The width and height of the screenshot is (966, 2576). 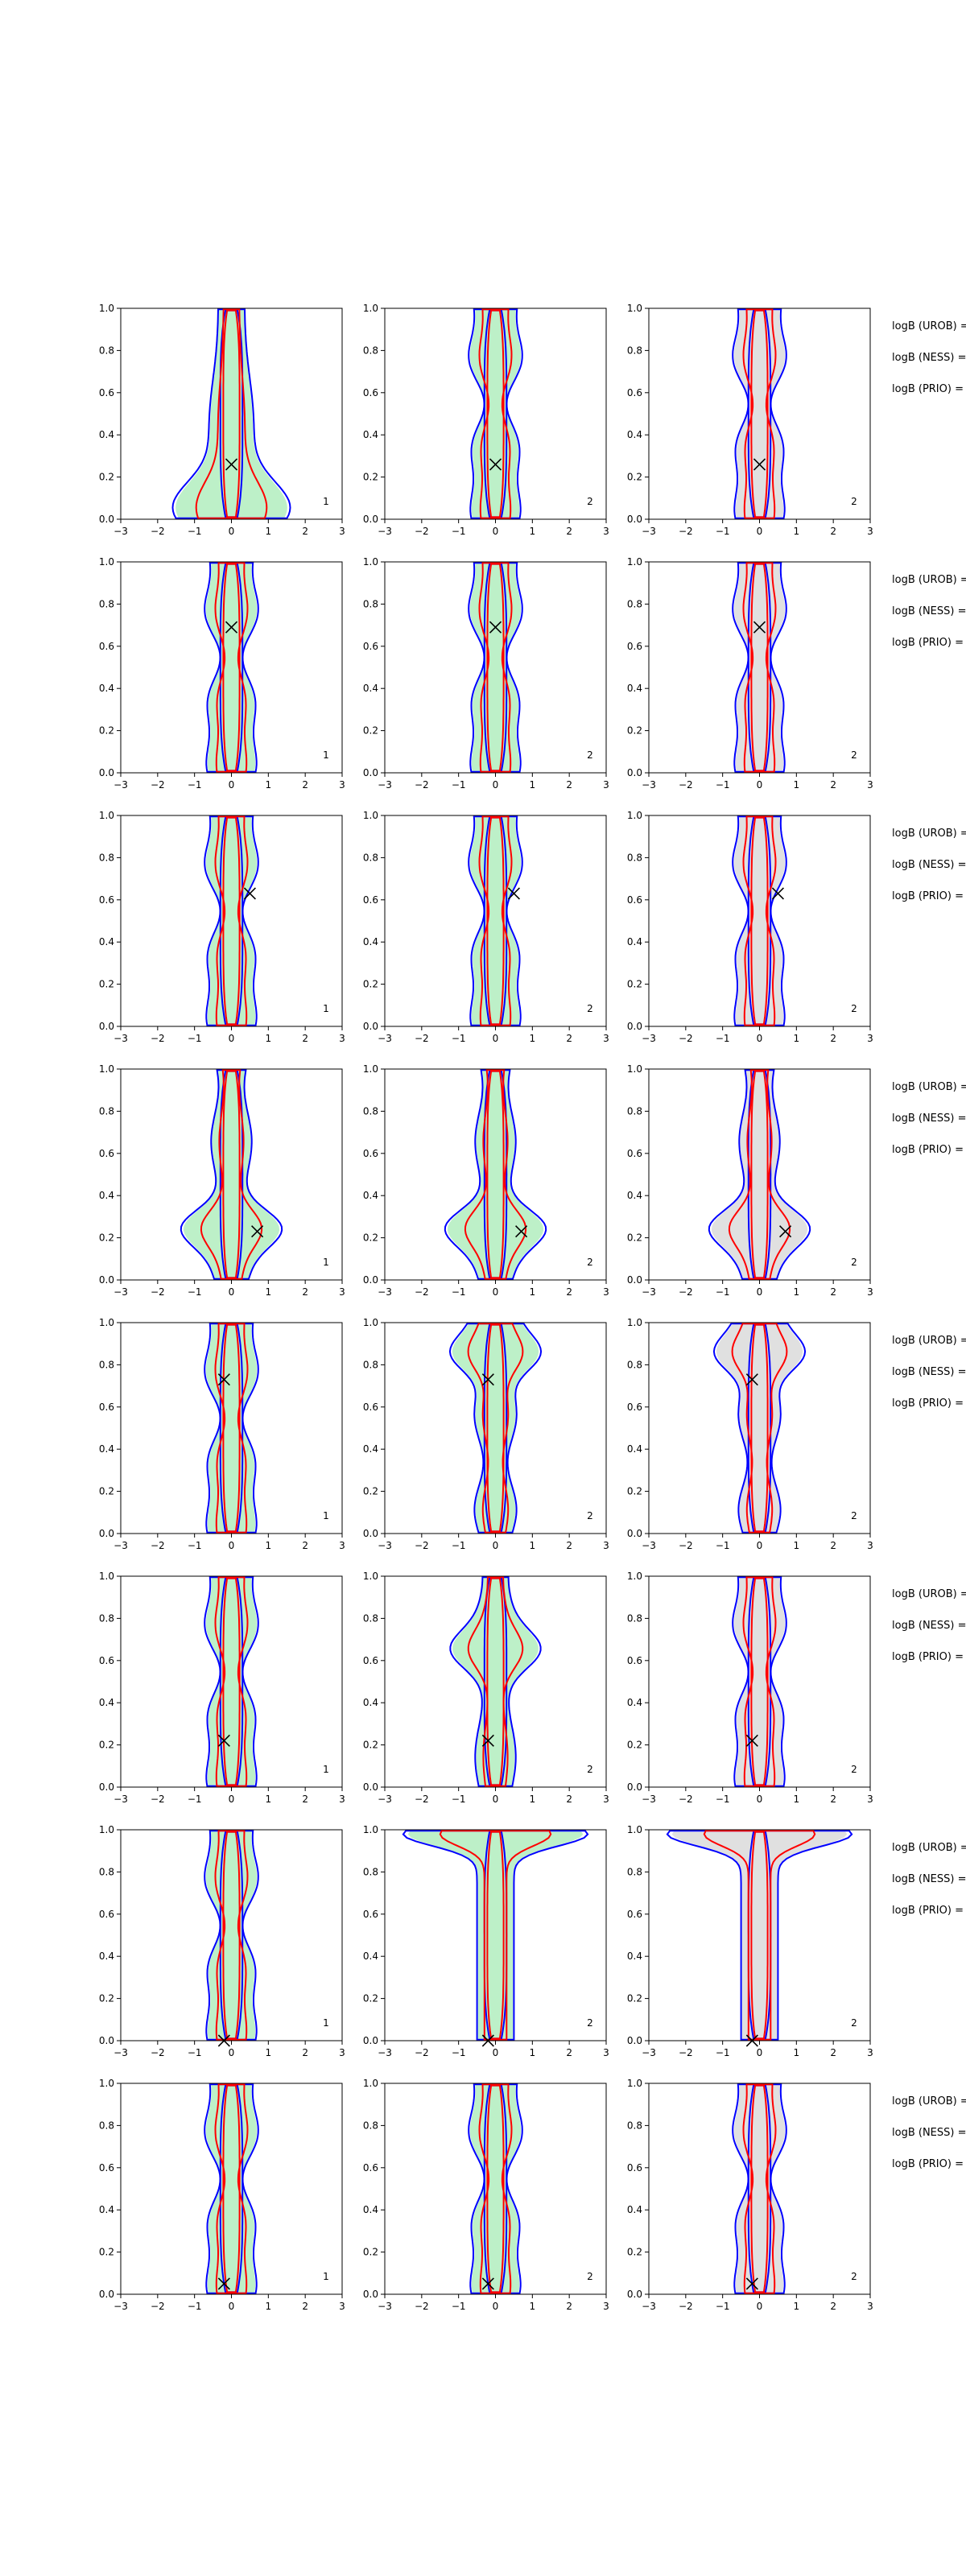 What do you see at coordinates (750, 1941) in the screenshot?
I see `panel-r7-c3: −3 −2 −1 0 1 2 3 0.0 0.2 0.4 0.6 0.8 1.0 2` at bounding box center [750, 1941].